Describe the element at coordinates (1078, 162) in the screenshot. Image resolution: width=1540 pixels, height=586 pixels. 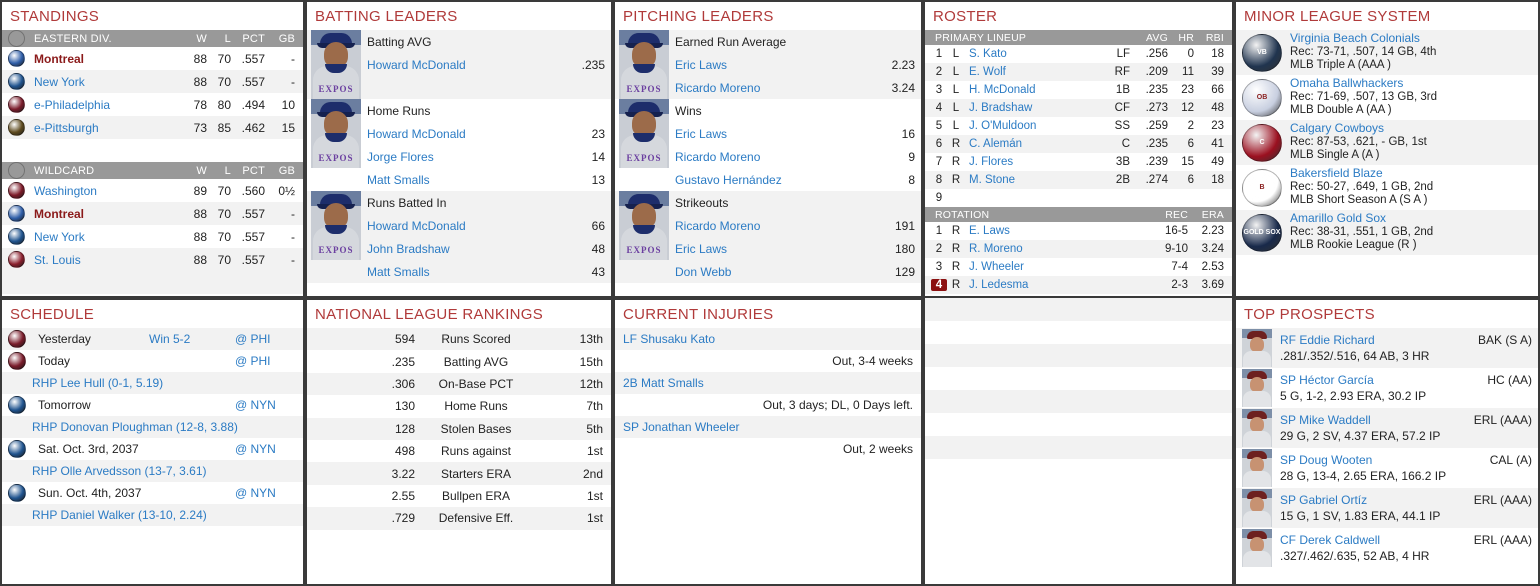
I see `table-row: 7 R J. Flores 3B .239 15 49` at that location.